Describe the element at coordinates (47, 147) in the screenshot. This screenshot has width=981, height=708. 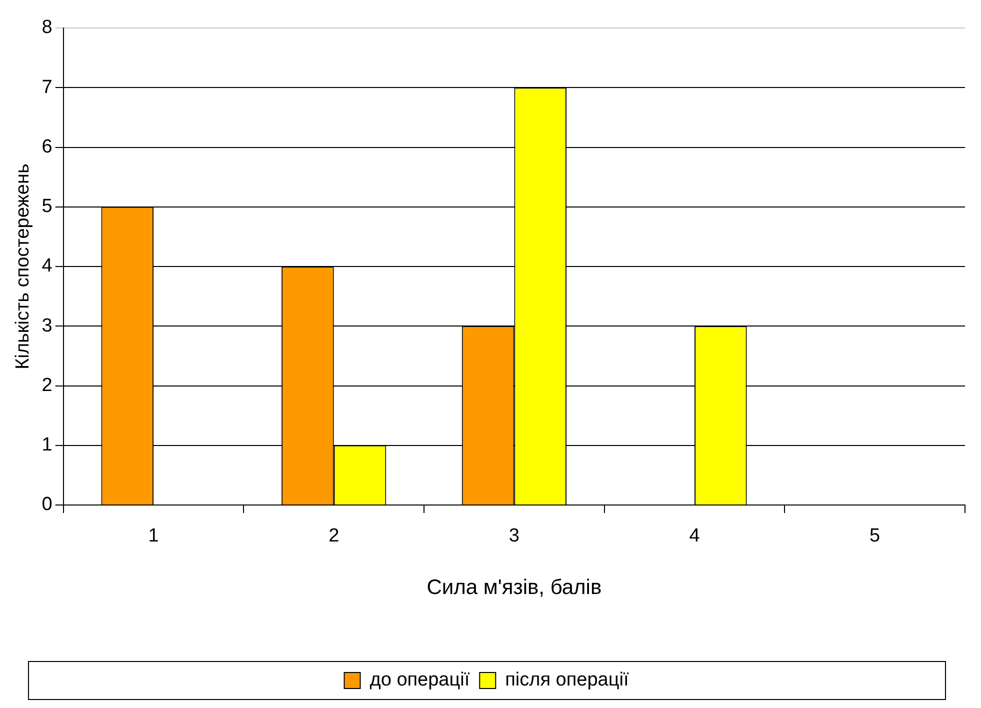
I see `y-tick-label: 6` at that location.